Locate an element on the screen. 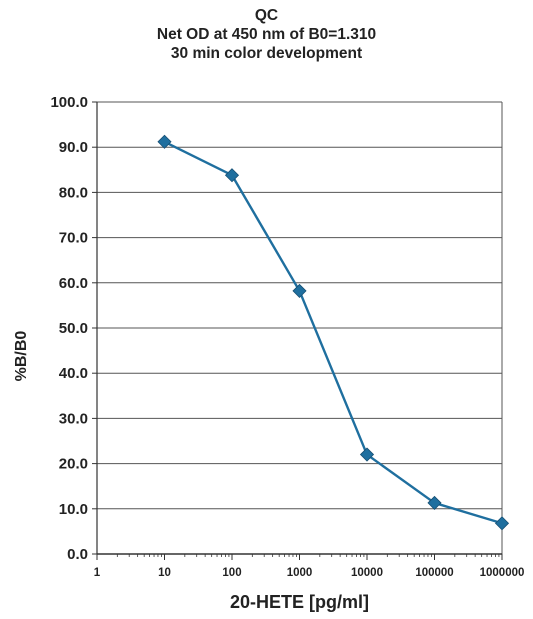 The width and height of the screenshot is (533, 619). y-tick-label: 100.0 is located at coordinates (69, 102).